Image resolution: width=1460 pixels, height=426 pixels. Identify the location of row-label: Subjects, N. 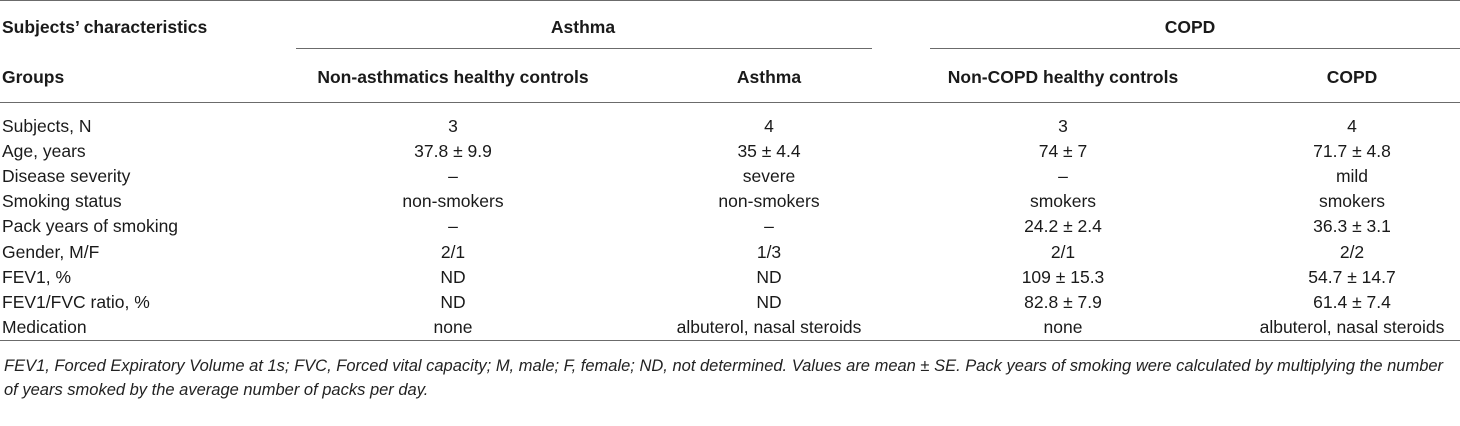
(47, 126).